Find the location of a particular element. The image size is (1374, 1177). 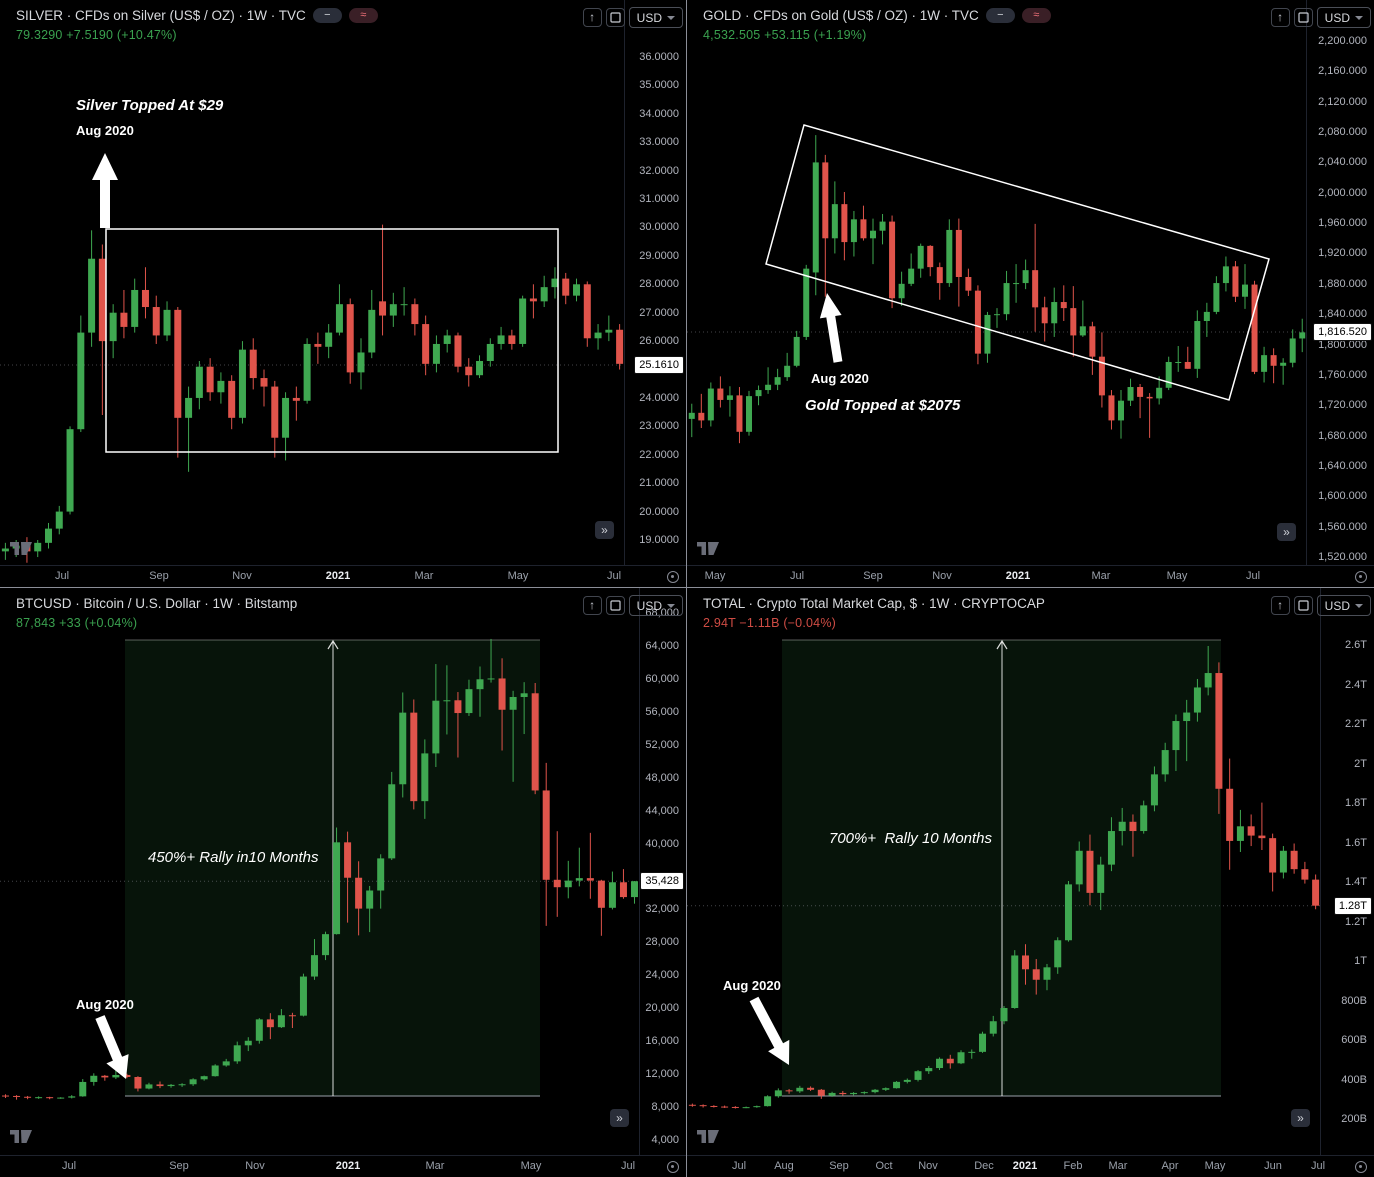

y-tick-label: 8,000 is located at coordinates (665, 1107).